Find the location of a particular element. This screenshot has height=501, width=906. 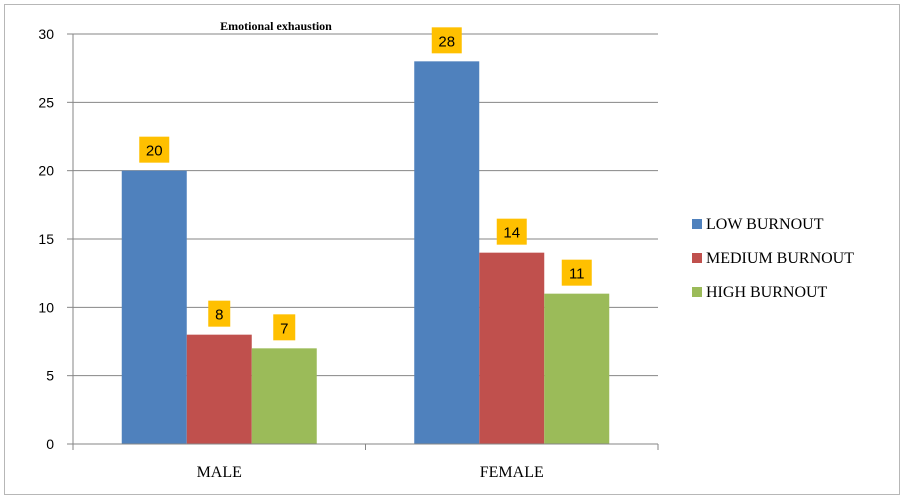

x-axis-categories: MALE FEMALE is located at coordinates (370, 472).